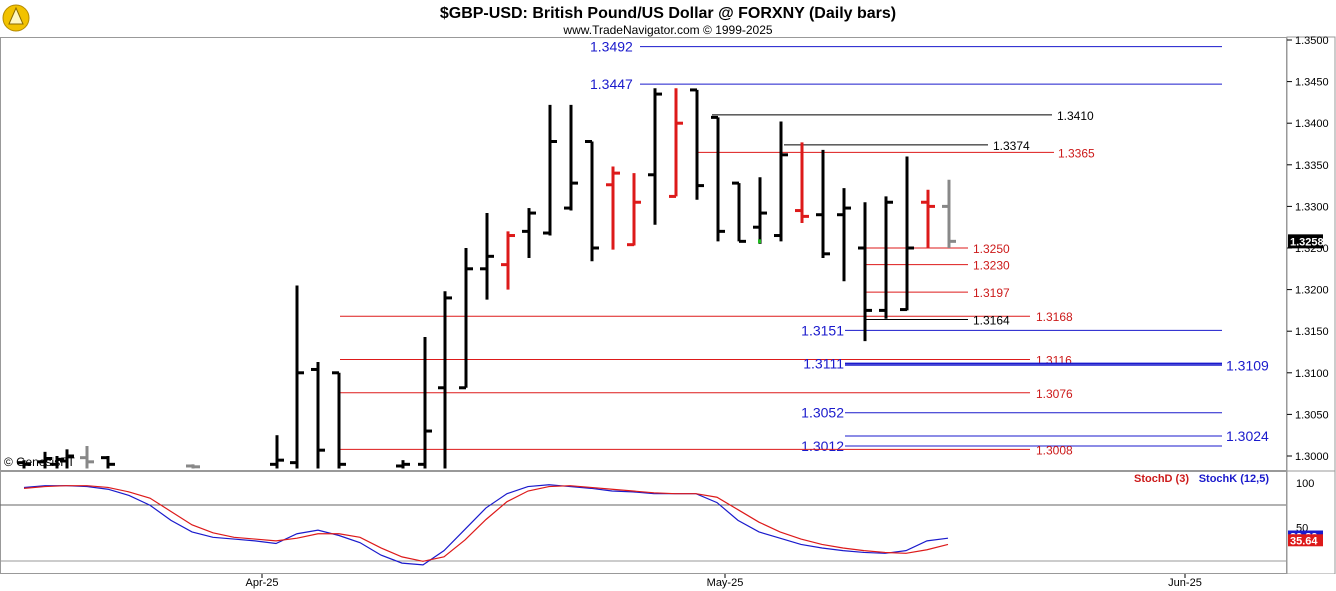 The height and width of the screenshot is (591, 1336). What do you see at coordinates (1312, 457) in the screenshot?
I see `price-tick-label: 1.3000` at bounding box center [1312, 457].